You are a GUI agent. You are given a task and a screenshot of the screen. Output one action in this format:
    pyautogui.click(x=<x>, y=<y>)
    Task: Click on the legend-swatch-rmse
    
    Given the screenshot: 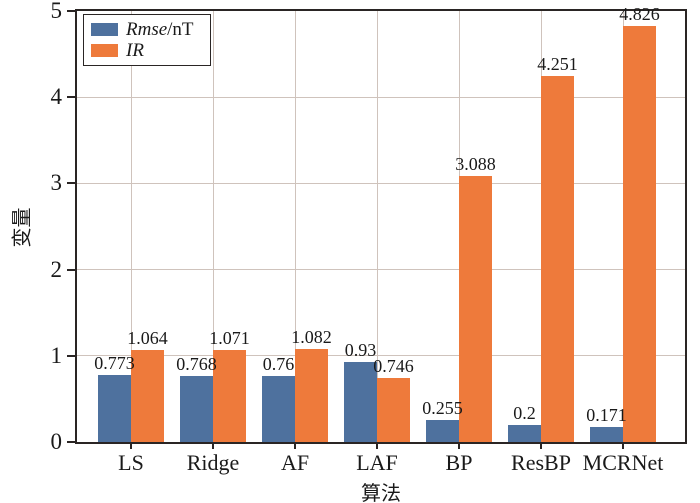 What is the action you would take?
    pyautogui.click(x=104, y=29)
    